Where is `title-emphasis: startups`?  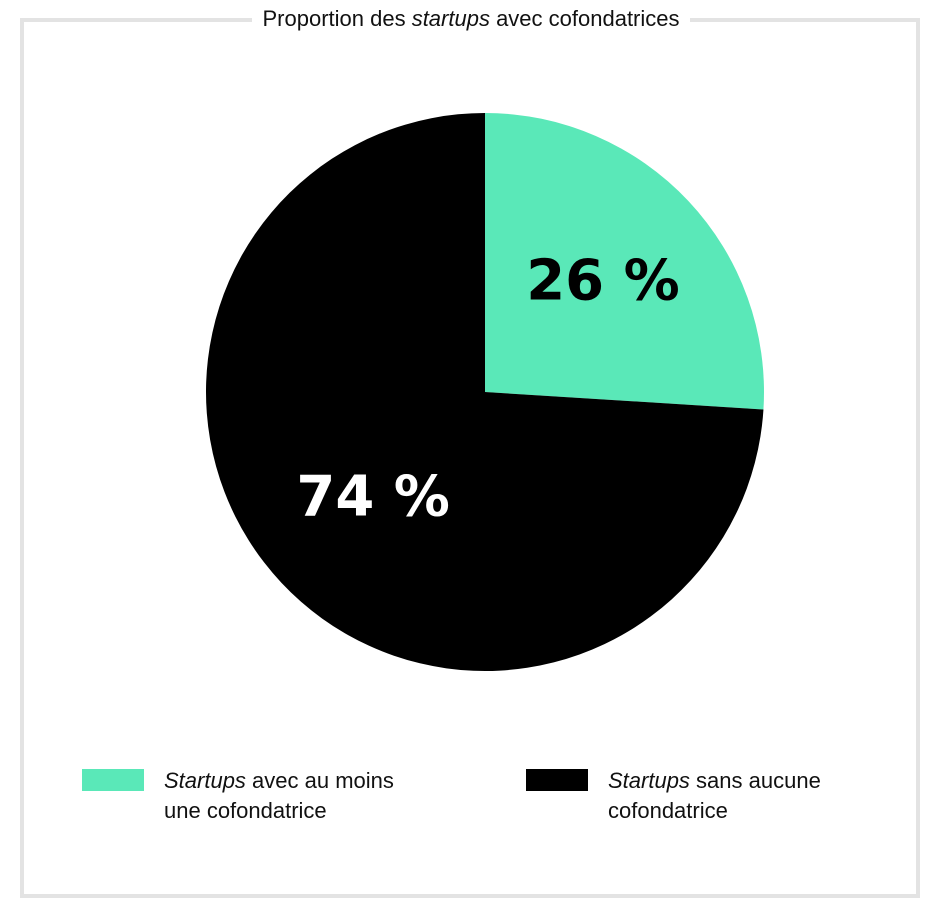 title-emphasis: startups is located at coordinates (450, 18).